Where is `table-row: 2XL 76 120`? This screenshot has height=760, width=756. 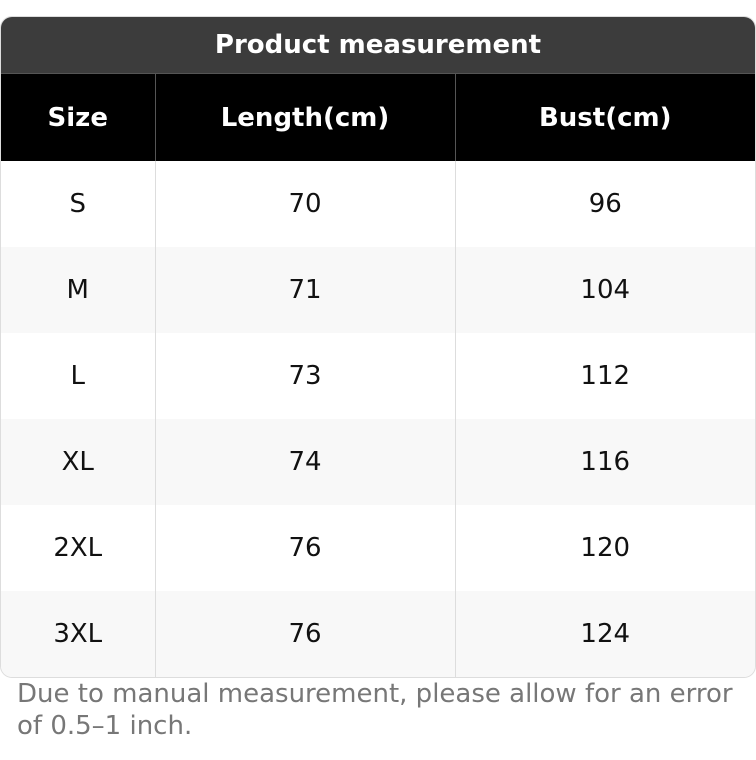 table-row: 2XL 76 120 is located at coordinates (378, 548).